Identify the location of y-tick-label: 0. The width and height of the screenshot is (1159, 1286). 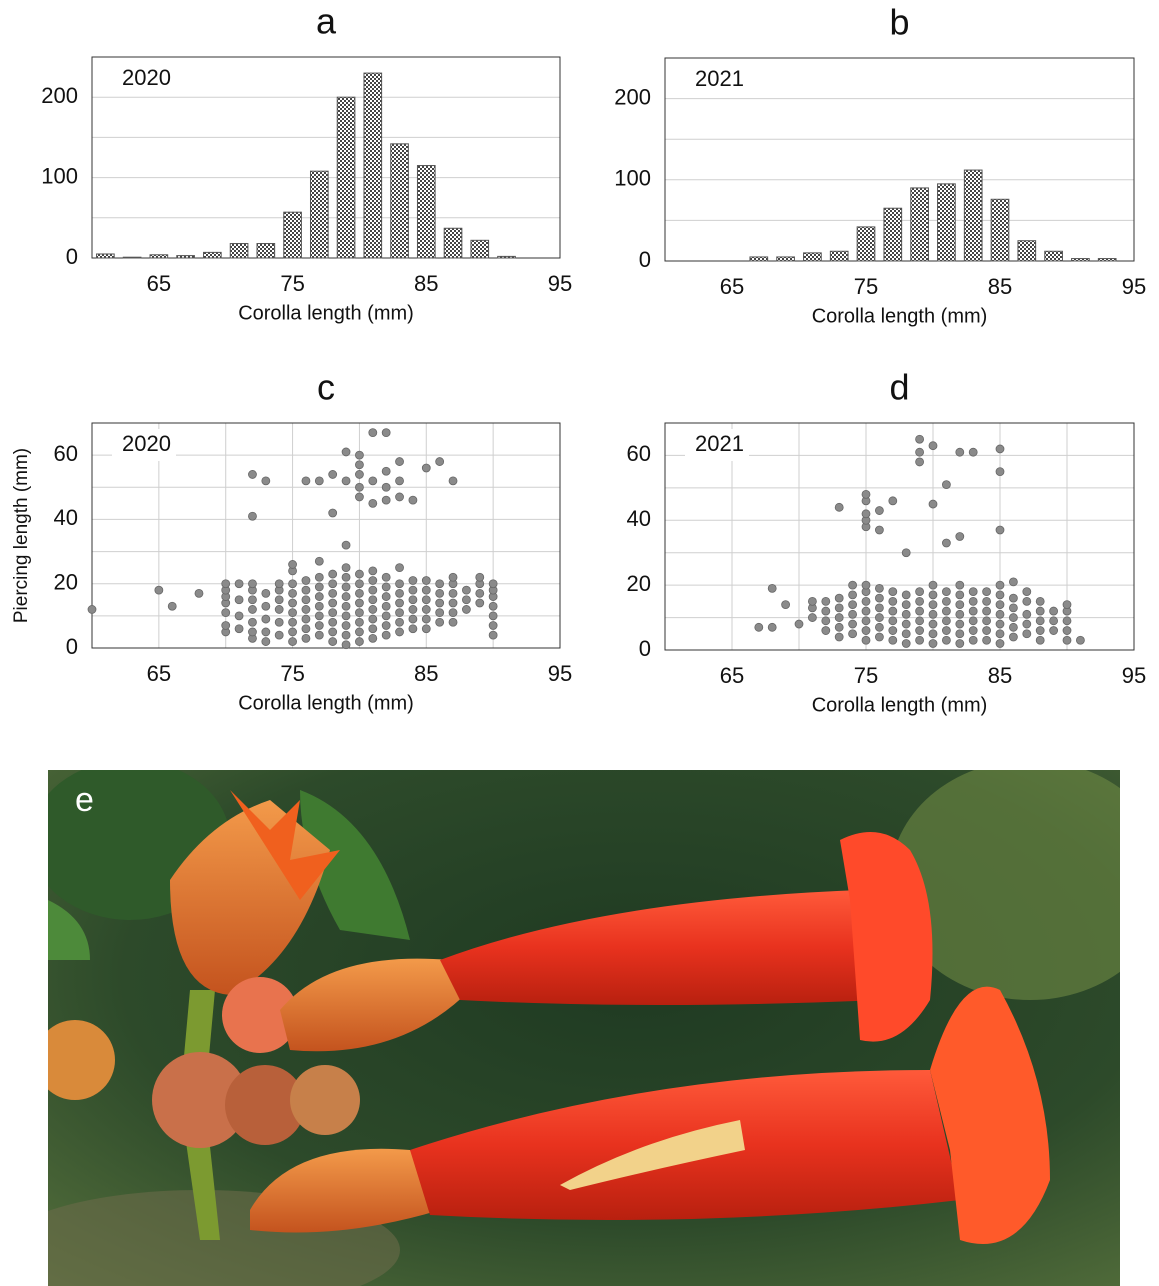
(645, 648).